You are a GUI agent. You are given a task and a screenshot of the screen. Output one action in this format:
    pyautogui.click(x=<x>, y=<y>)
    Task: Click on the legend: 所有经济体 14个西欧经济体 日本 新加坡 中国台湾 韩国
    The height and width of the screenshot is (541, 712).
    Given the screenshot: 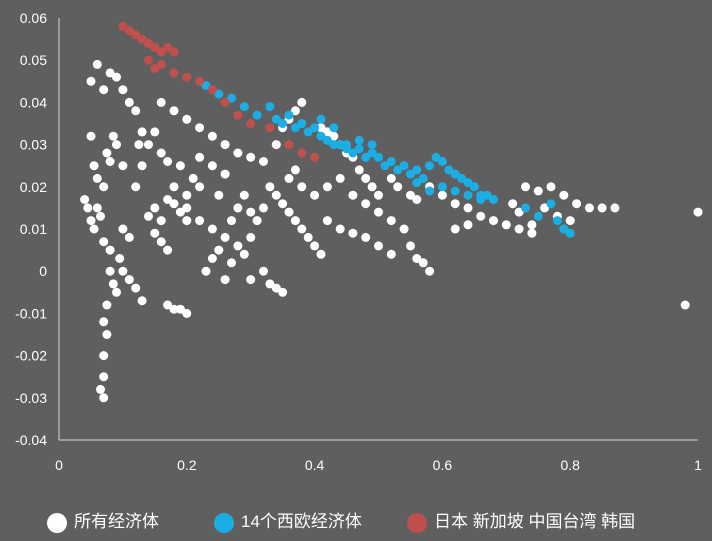 What is the action you would take?
    pyautogui.click(x=341, y=522)
    